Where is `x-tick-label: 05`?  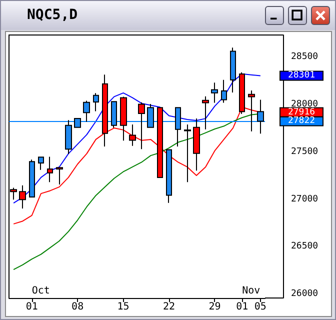 x-tick-label: 05 is located at coordinates (260, 307).